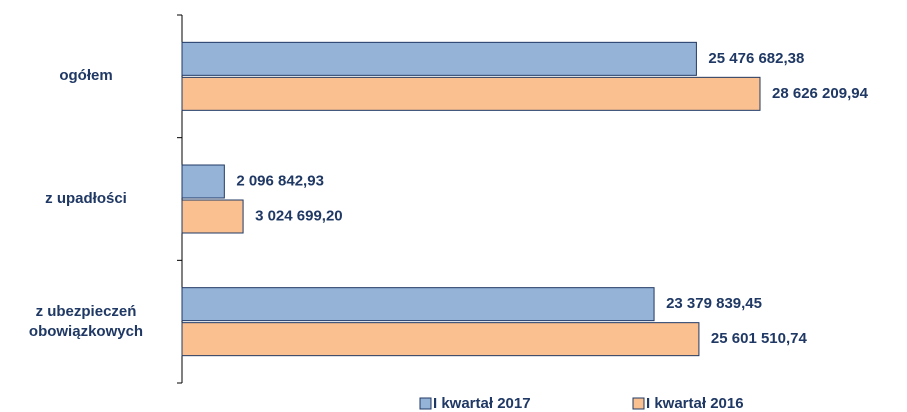 The width and height of the screenshot is (907, 412). I want to click on category-label: z upadłości, so click(86, 198).